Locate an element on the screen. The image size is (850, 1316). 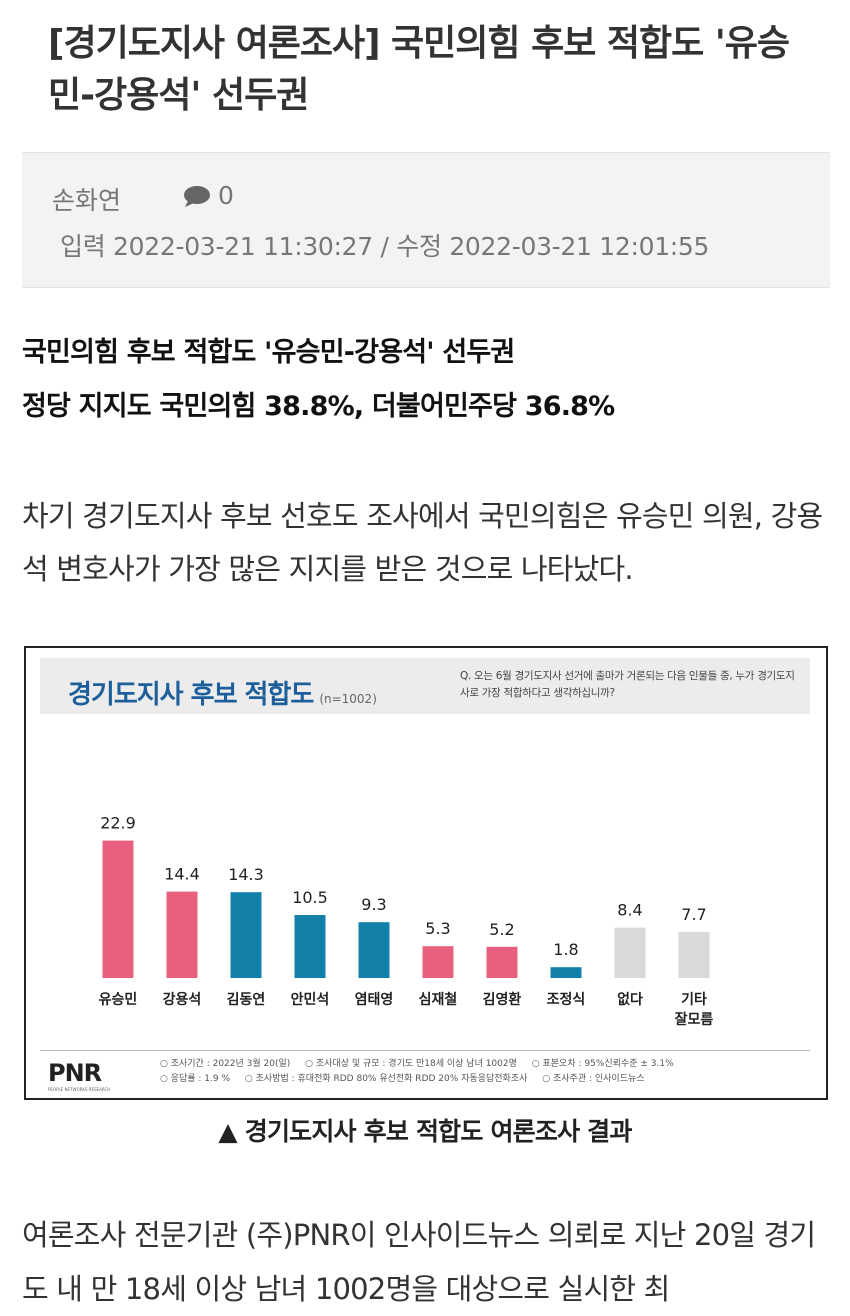
category-label-9-0: 기타 is located at coordinates (694, 1000).